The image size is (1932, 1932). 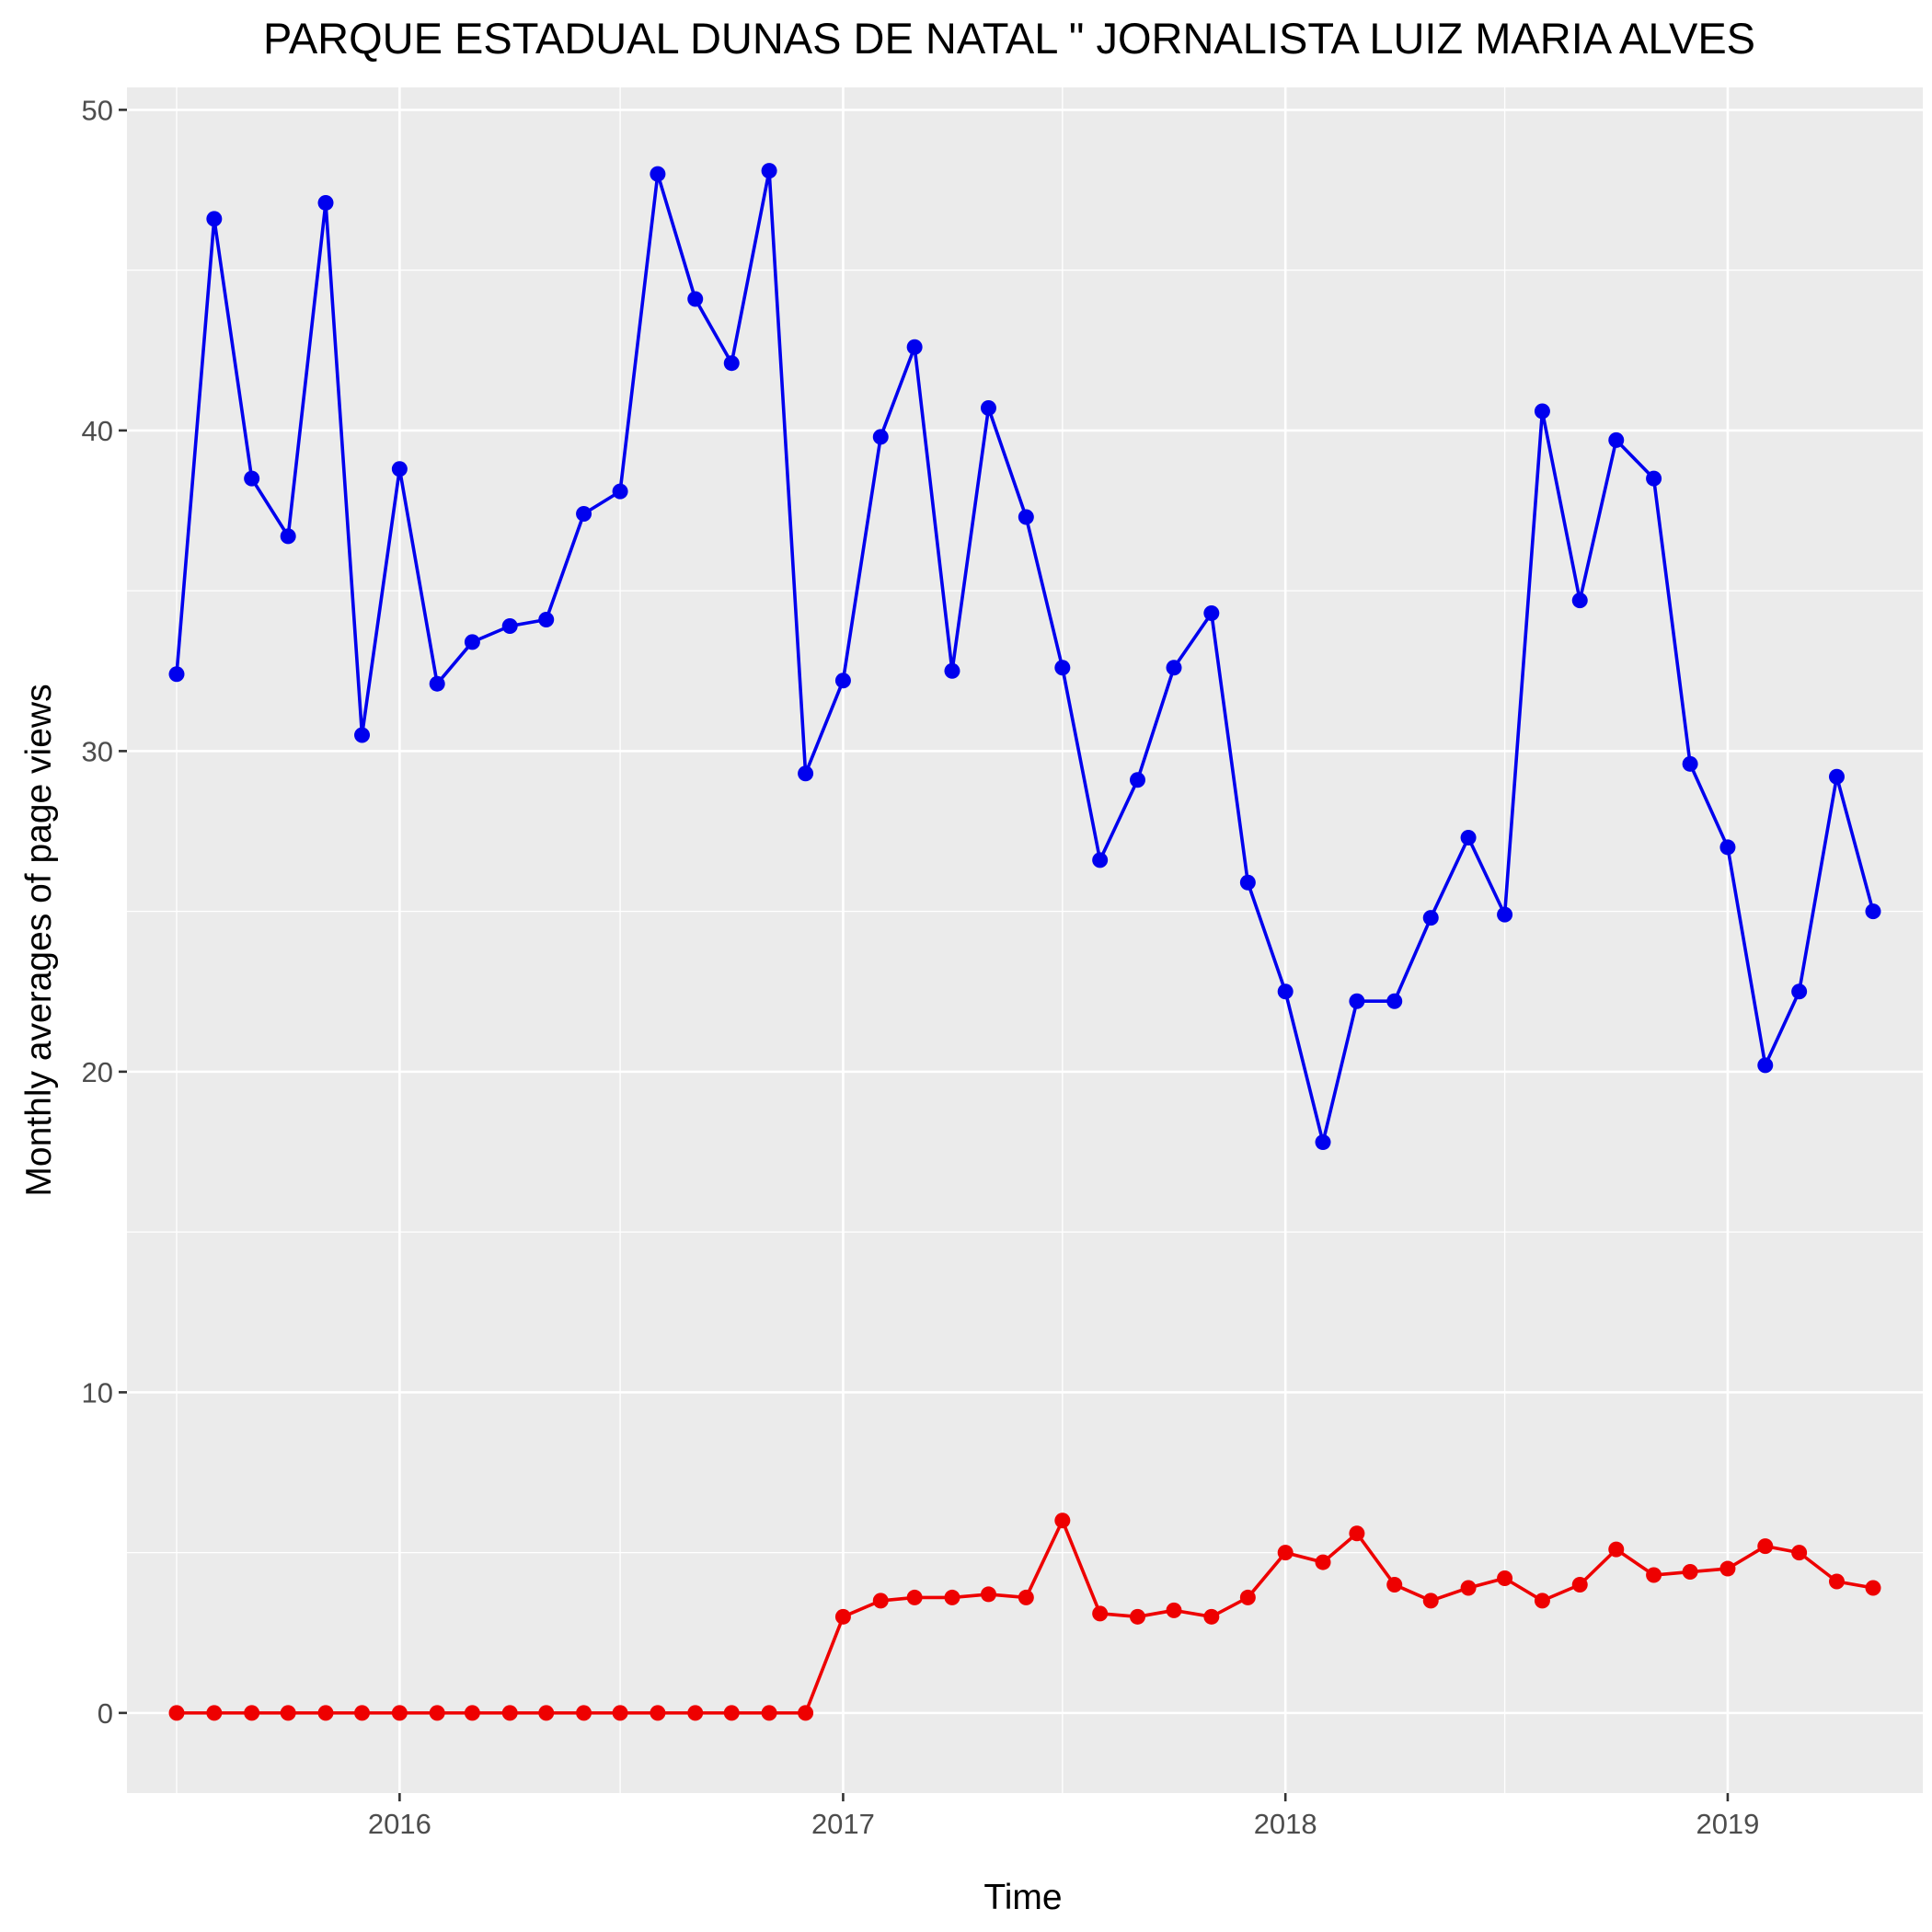 I want to click on y-tick-label: 30, so click(x=97, y=751).